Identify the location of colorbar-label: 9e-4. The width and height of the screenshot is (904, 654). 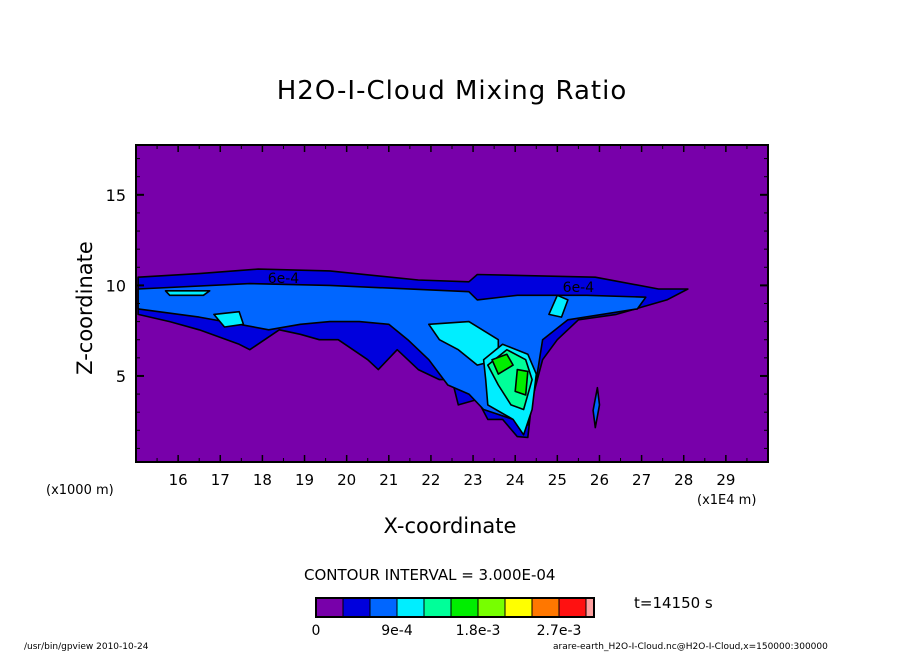
(397, 631).